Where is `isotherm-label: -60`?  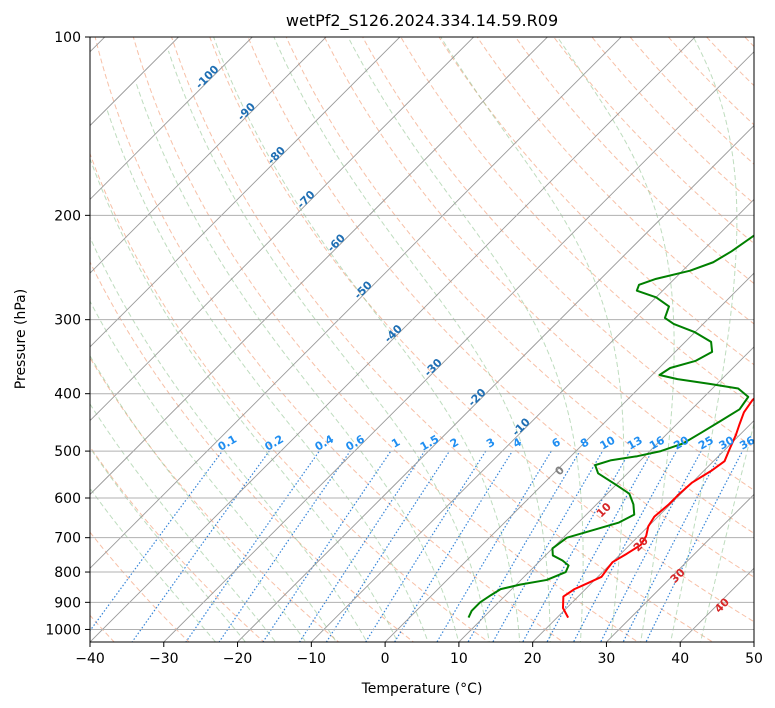
isotherm-label: -60 is located at coordinates (336, 242).